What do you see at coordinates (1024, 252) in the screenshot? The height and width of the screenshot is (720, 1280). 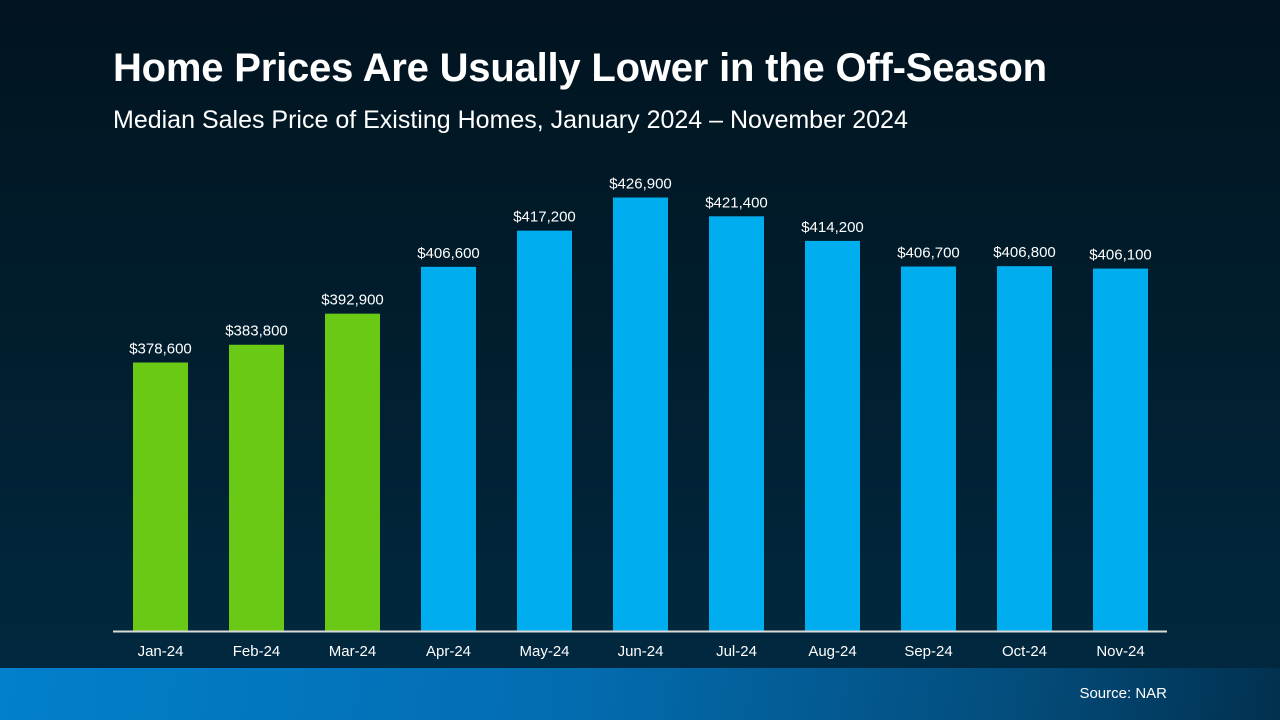 I see `data-label: $406,800` at bounding box center [1024, 252].